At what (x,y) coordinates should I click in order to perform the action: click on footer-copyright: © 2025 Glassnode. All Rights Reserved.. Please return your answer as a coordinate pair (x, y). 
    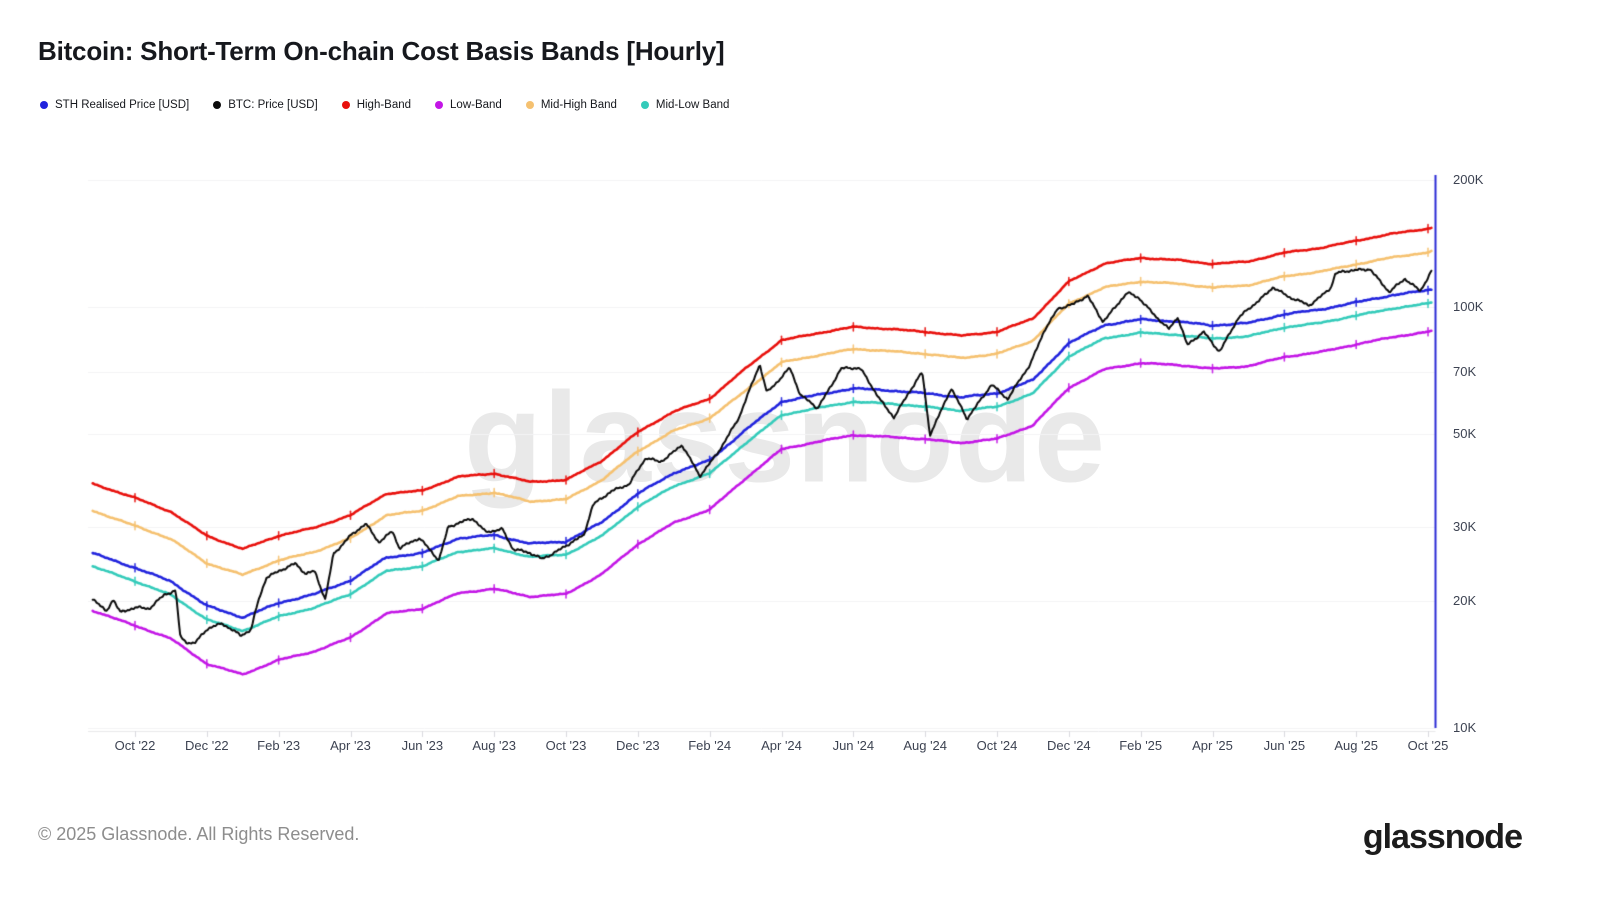
    Looking at the image, I should click on (199, 834).